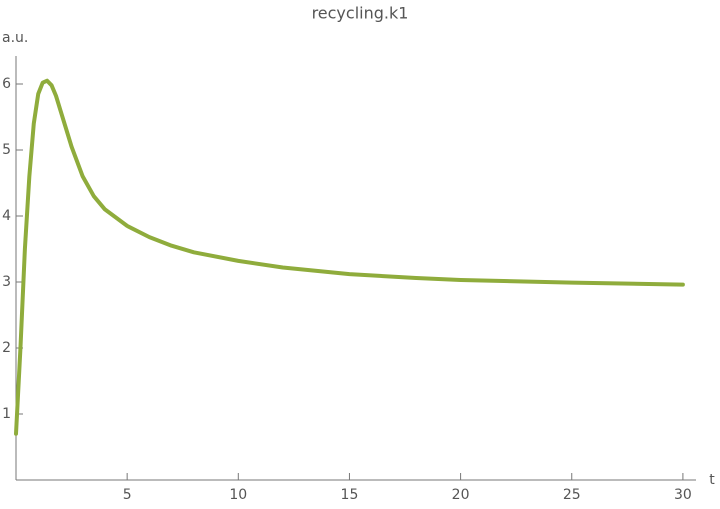 The image size is (720, 509). Describe the element at coordinates (6, 216) in the screenshot. I see `y-tick-label: 4` at that location.